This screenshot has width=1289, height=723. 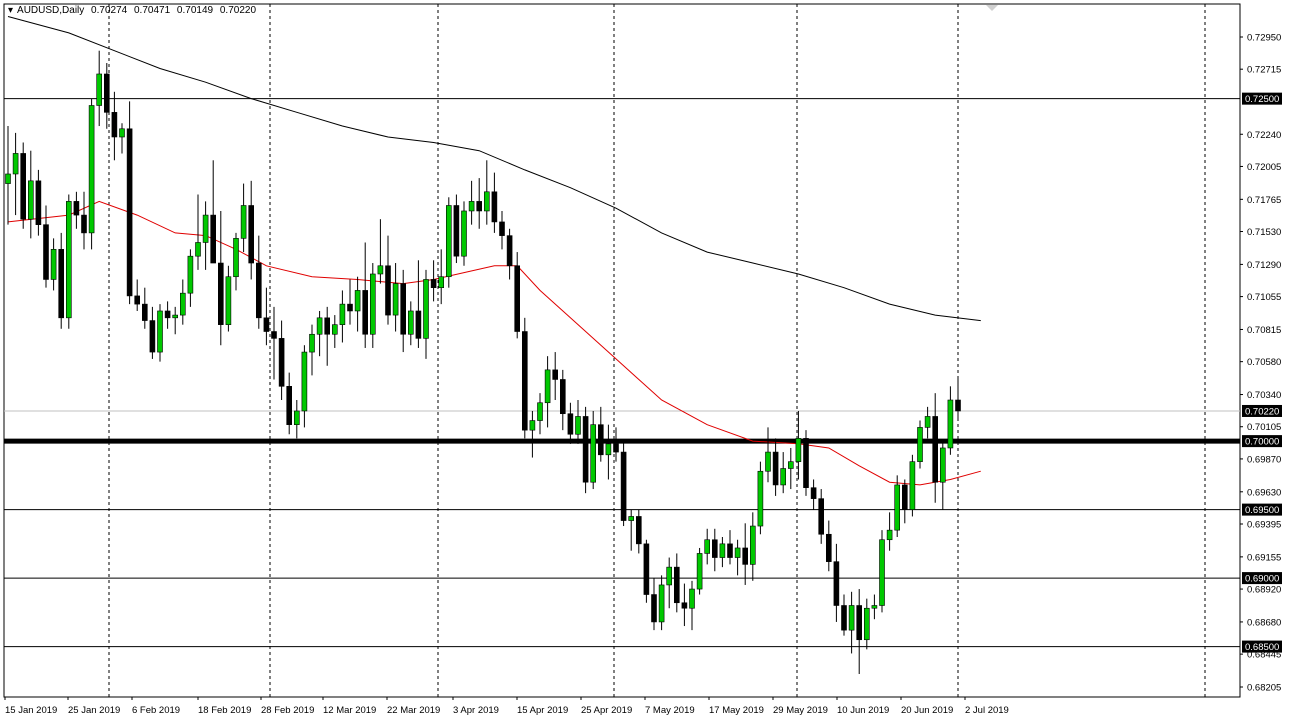 I want to click on collapse-triangle-icon: ▾, so click(x=11, y=10).